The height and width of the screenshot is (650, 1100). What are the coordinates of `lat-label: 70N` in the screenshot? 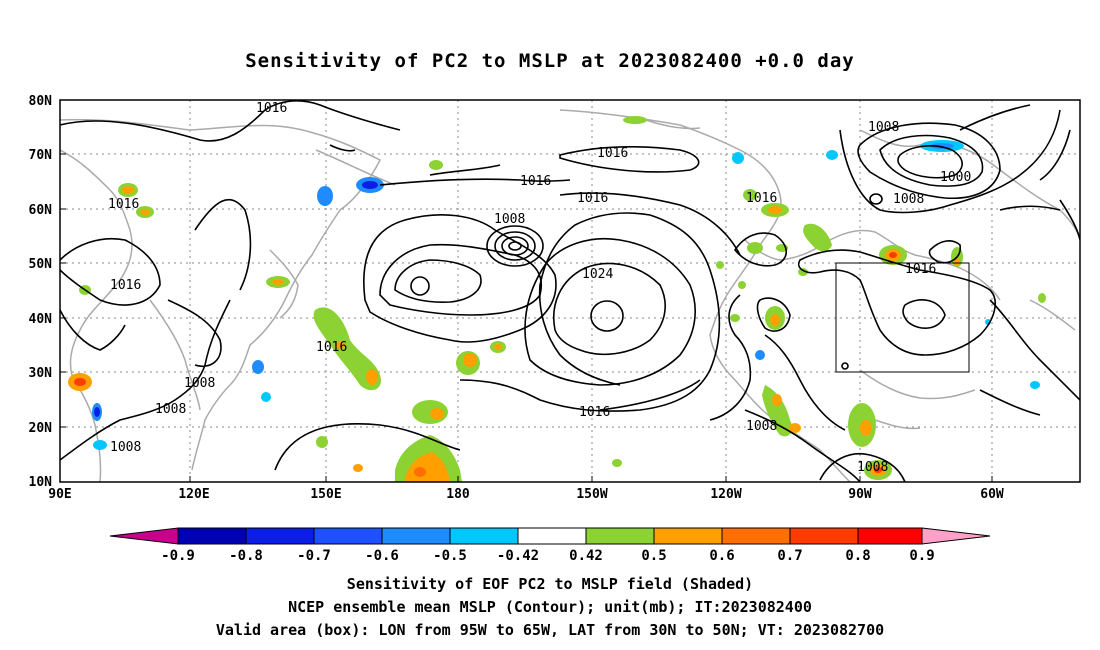 It's located at (41, 155).